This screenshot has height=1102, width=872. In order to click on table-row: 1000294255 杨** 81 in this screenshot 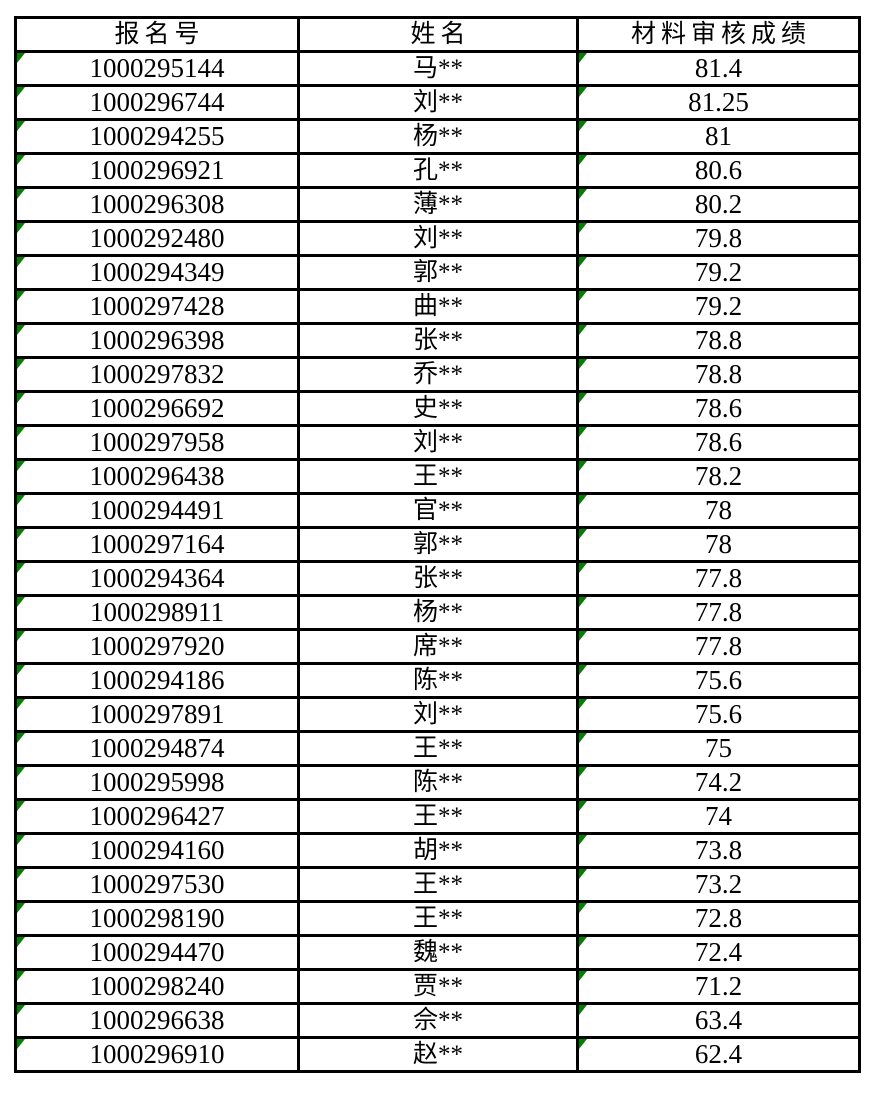, I will do `click(437, 136)`.